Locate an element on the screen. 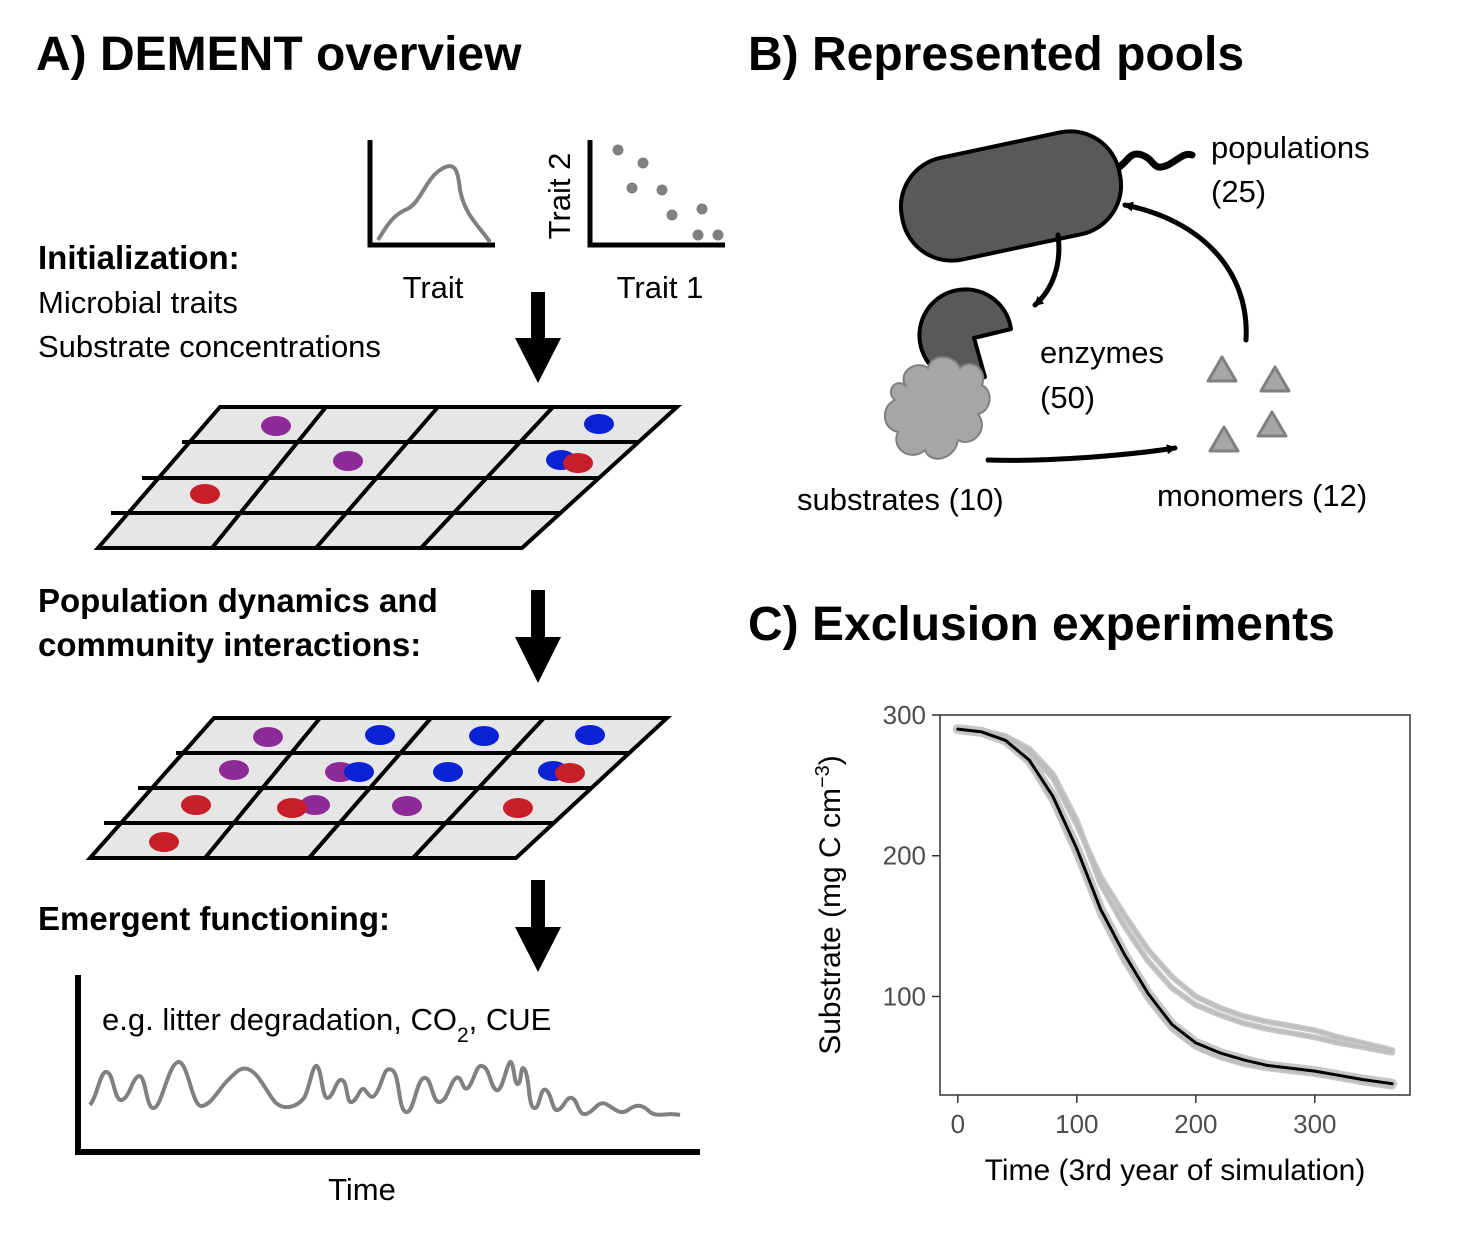 The image size is (1457, 1237). population-bacterium-icon is located at coordinates (1047, 196).